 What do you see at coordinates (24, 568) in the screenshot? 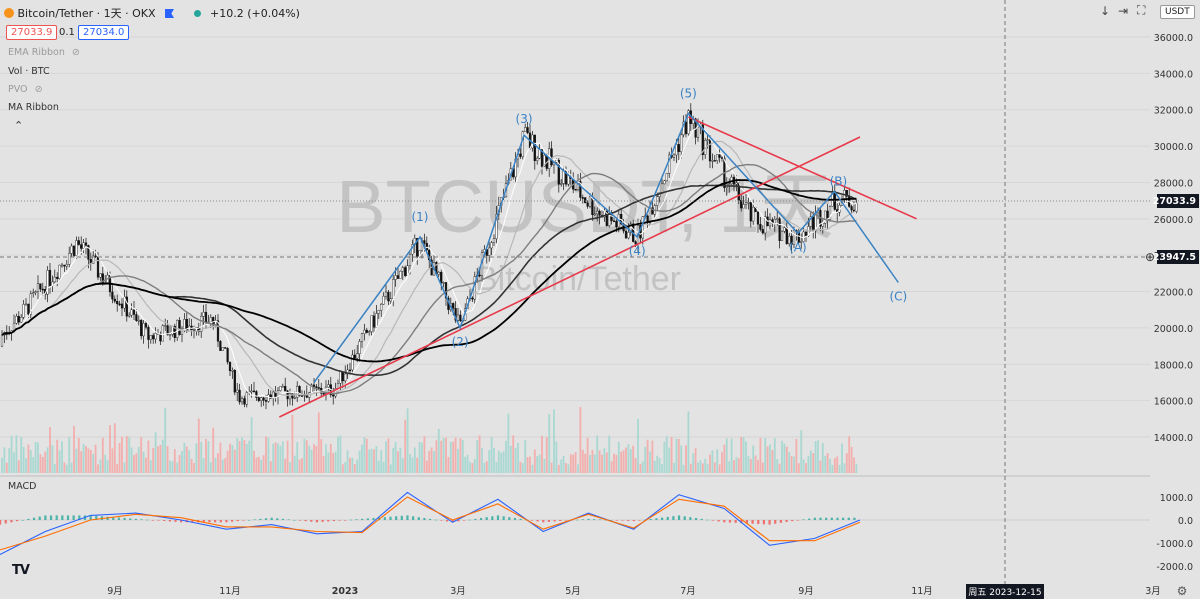
I see `tradingview-logo: TV` at bounding box center [24, 568].